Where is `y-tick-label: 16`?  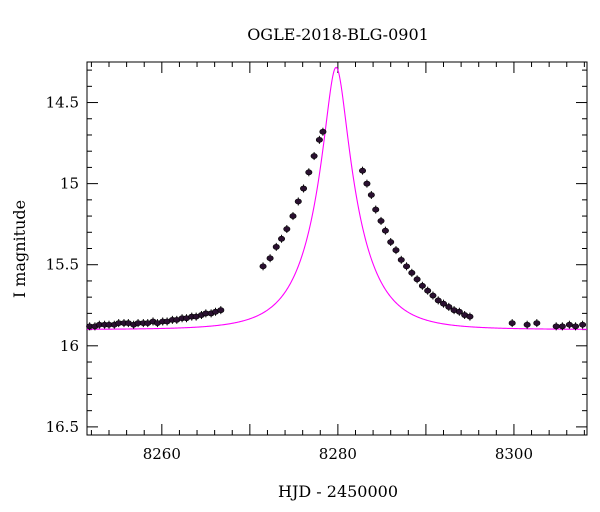
y-tick-label: 16 is located at coordinates (69, 346).